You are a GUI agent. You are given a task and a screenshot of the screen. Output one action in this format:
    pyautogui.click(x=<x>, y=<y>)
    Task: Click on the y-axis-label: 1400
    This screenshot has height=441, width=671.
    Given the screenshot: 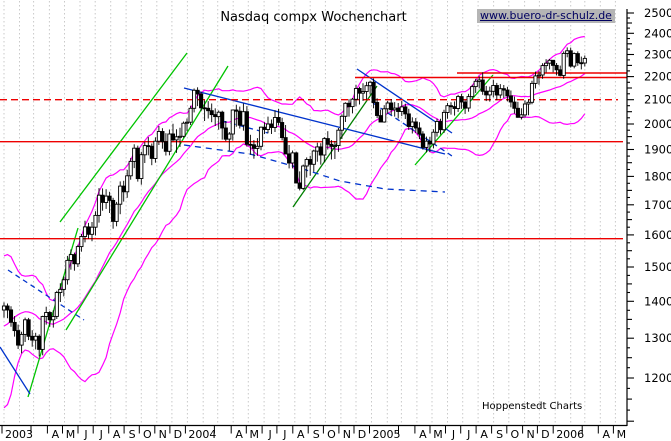 What is the action you would take?
    pyautogui.click(x=657, y=301)
    